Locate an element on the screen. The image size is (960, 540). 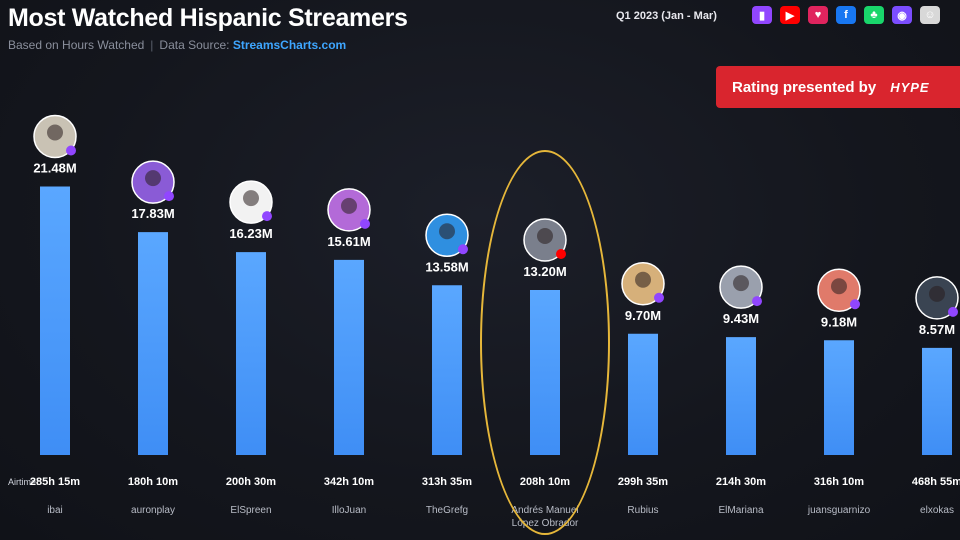
bar-juansguarnizo is located at coordinates (839, 397).